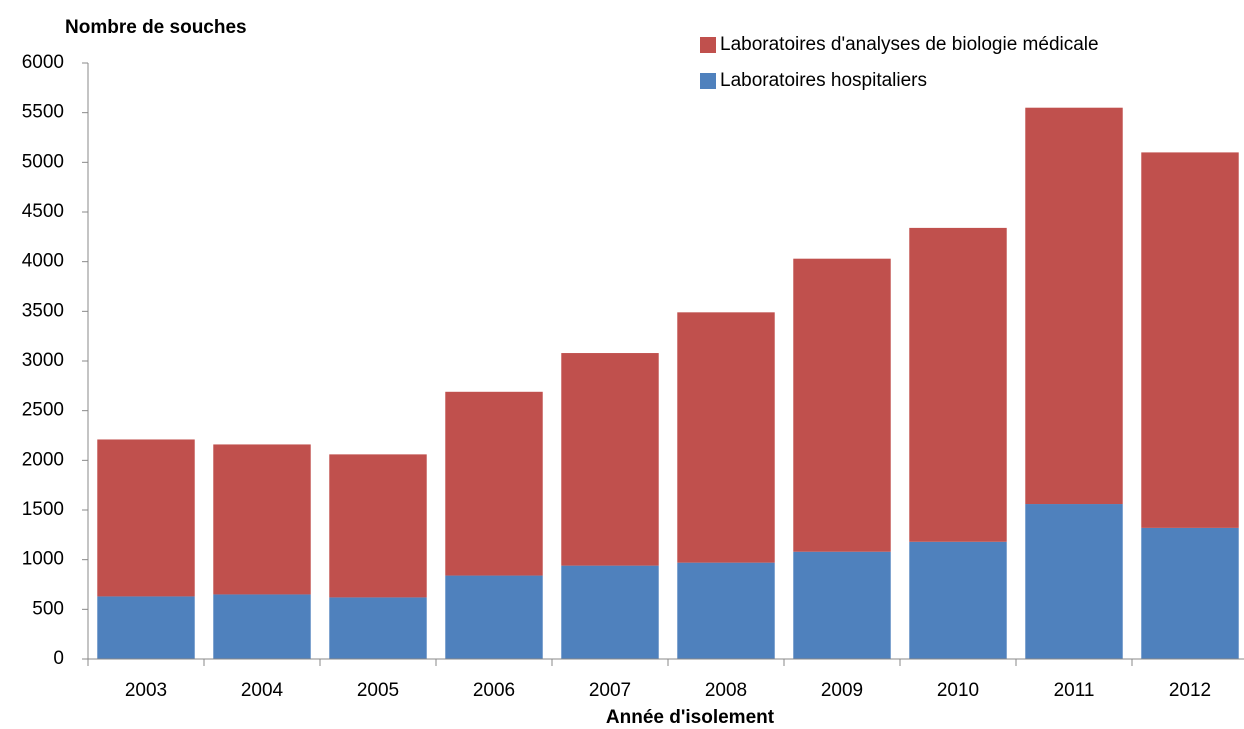  I want to click on legend-label: Laboratoires hospitaliers, so click(823, 80).